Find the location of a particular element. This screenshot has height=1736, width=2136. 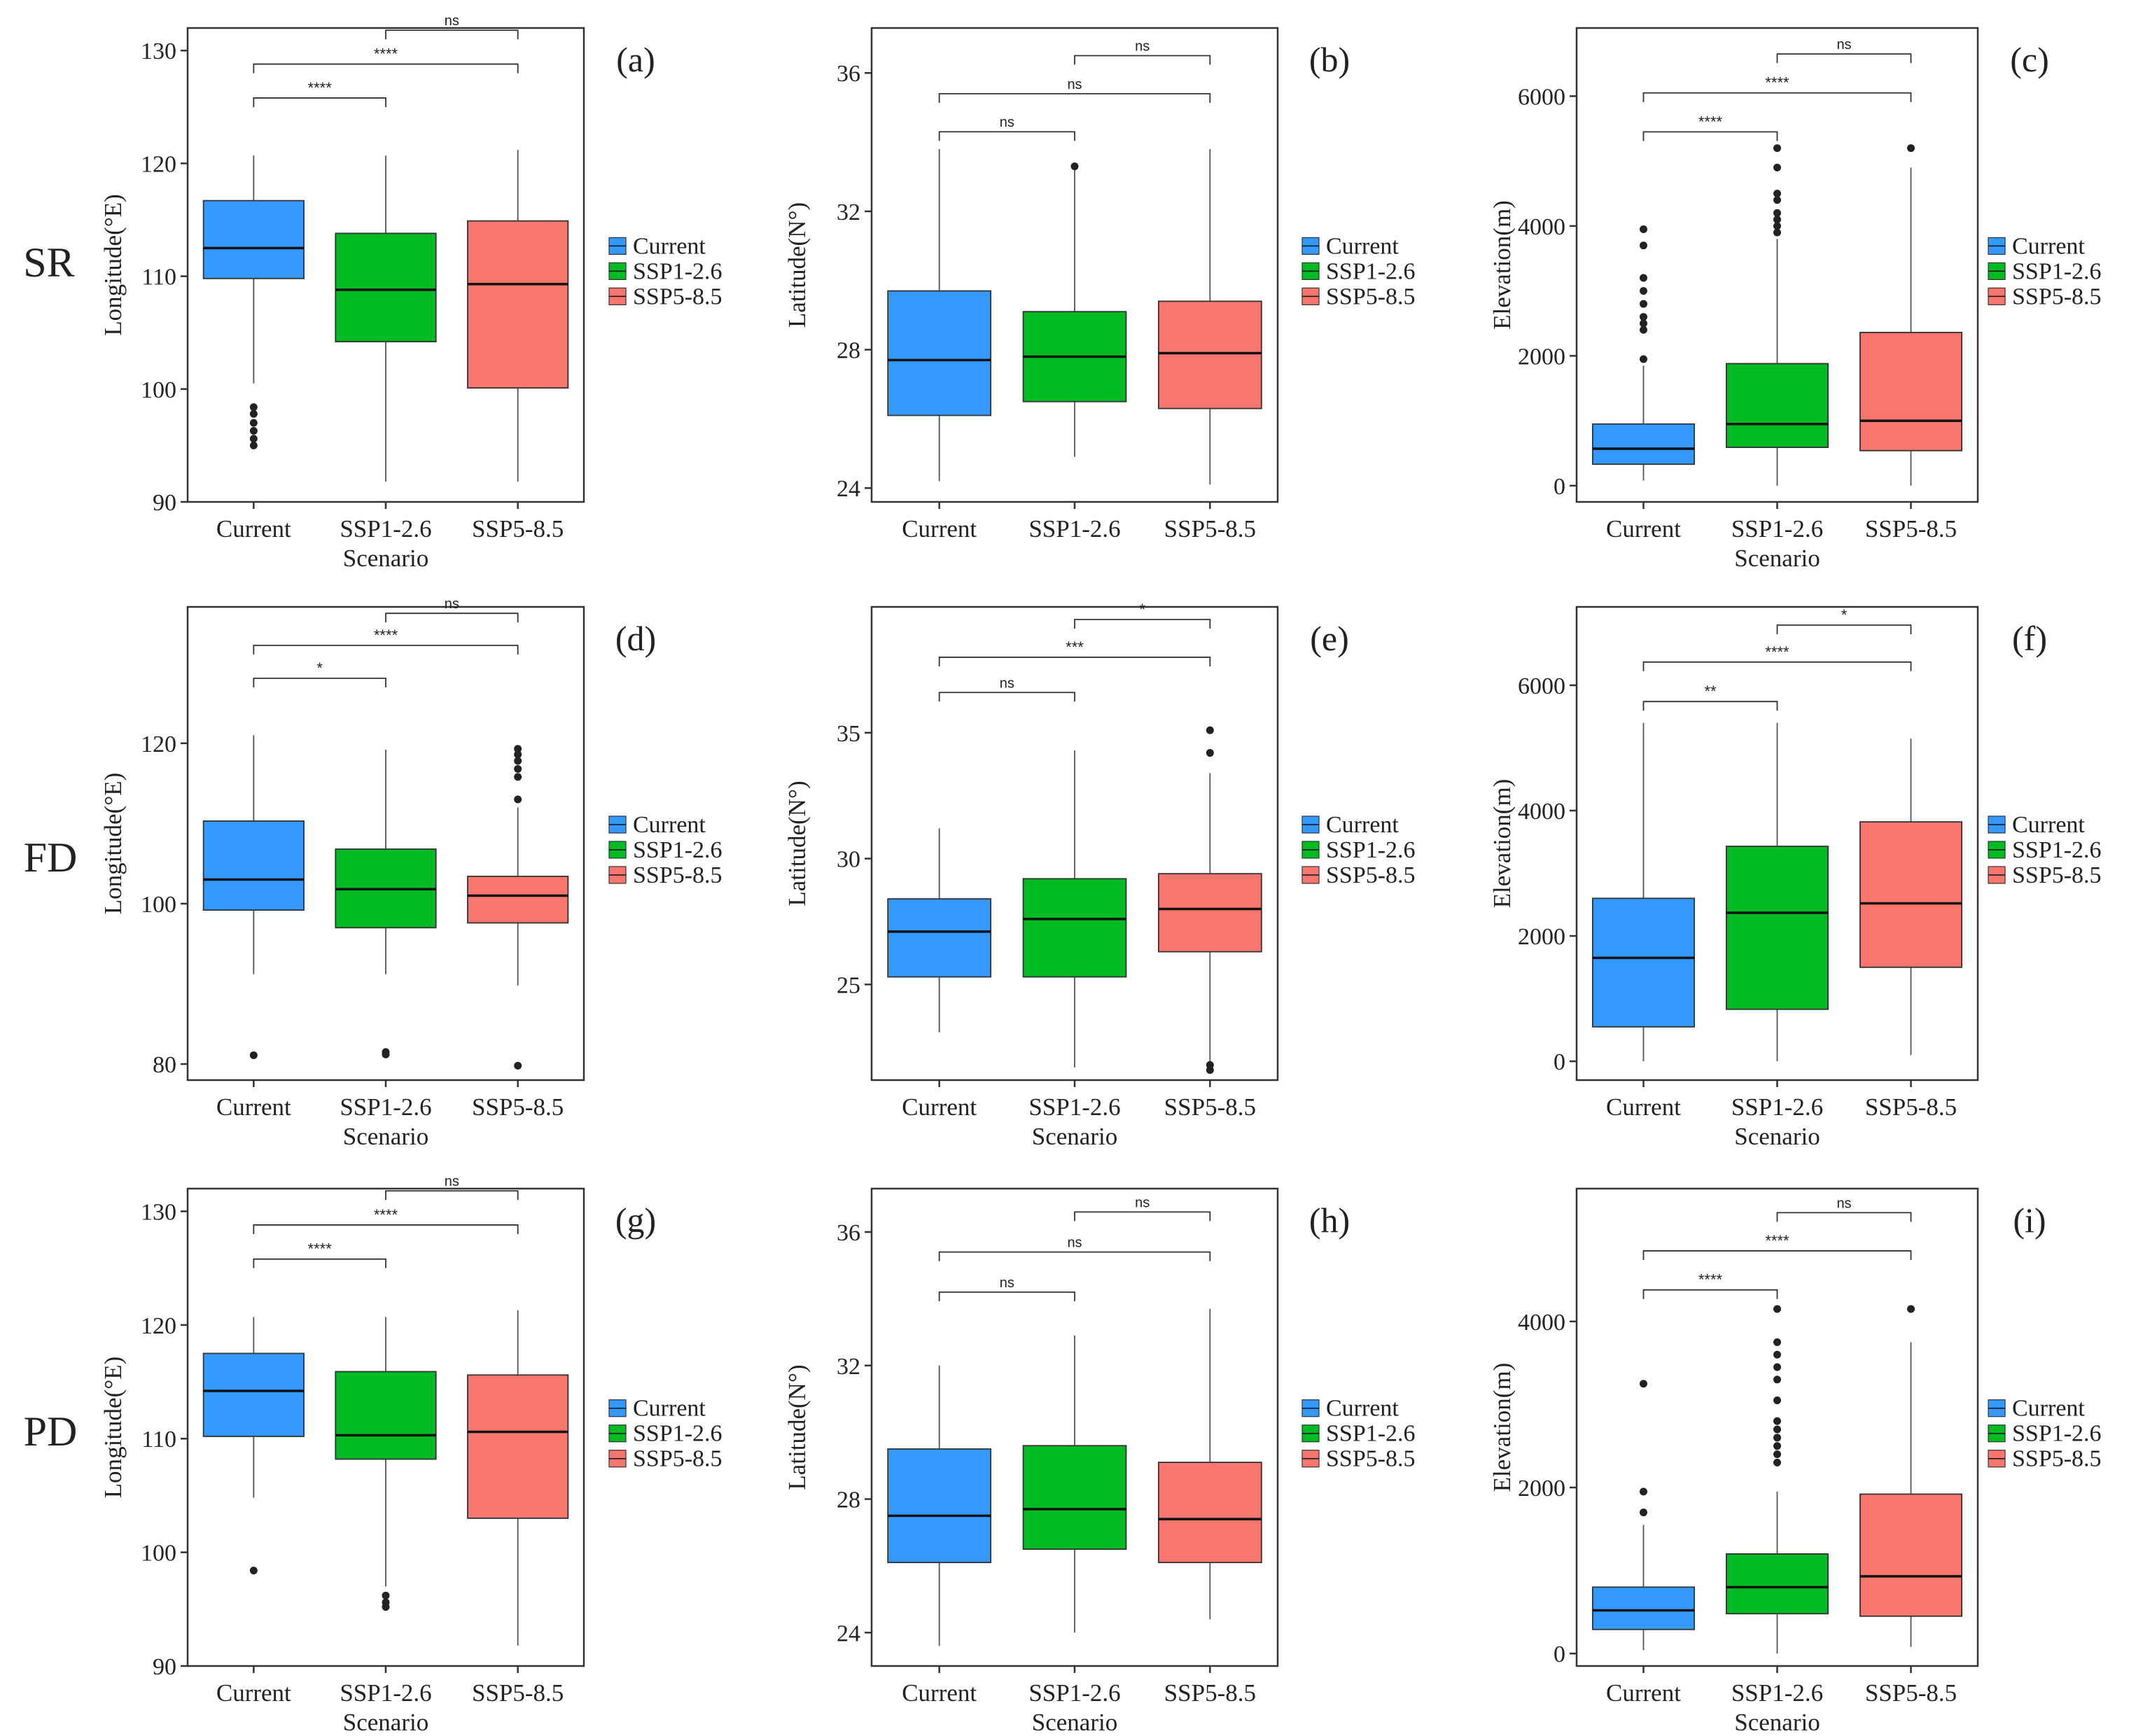

panel-letter: (f) is located at coordinates (2029, 638).